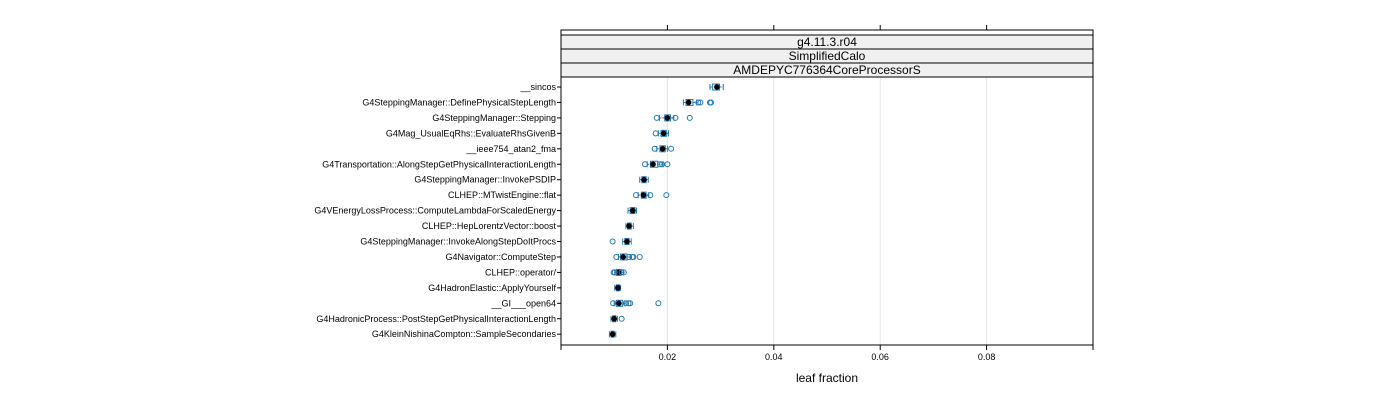 The height and width of the screenshot is (405, 1400). I want to click on category-label: __sincos, so click(537, 87).